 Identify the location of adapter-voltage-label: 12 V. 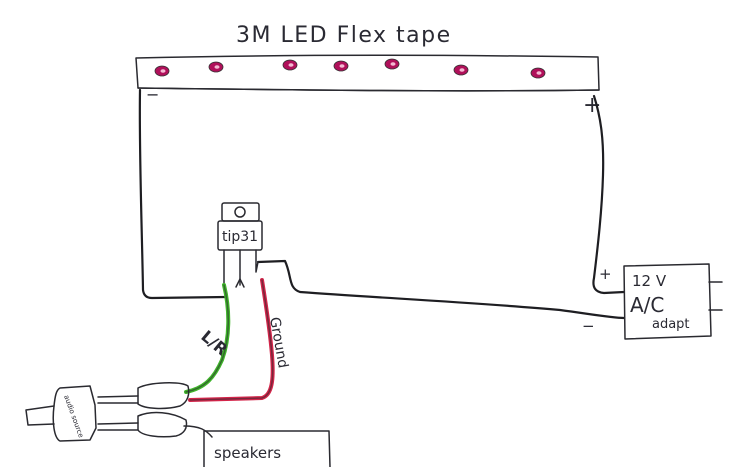
(649, 281).